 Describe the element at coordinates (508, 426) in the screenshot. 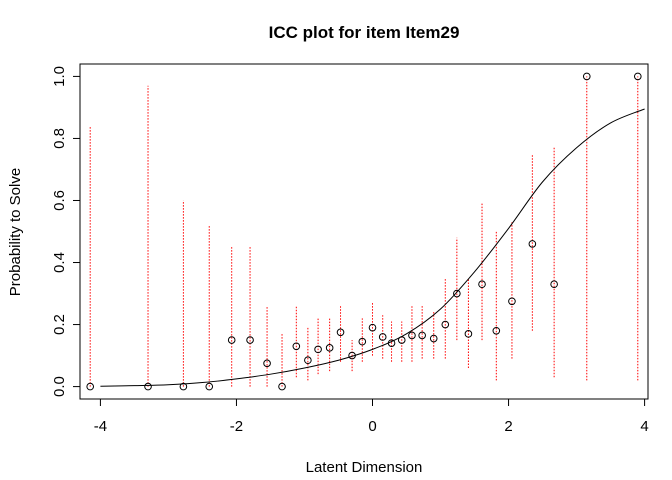

I see `x-tick-label: 2` at that location.